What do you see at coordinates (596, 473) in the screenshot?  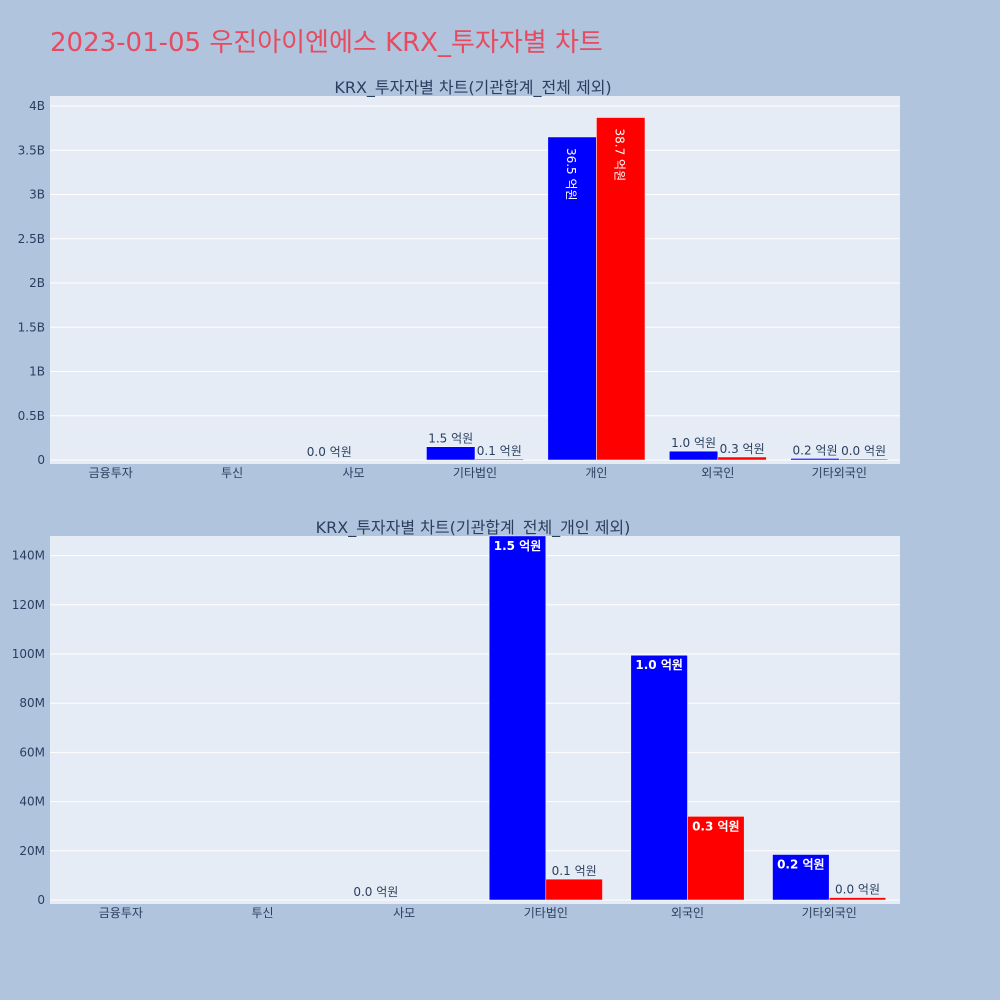 I see `x-tick-label: 개인` at bounding box center [596, 473].